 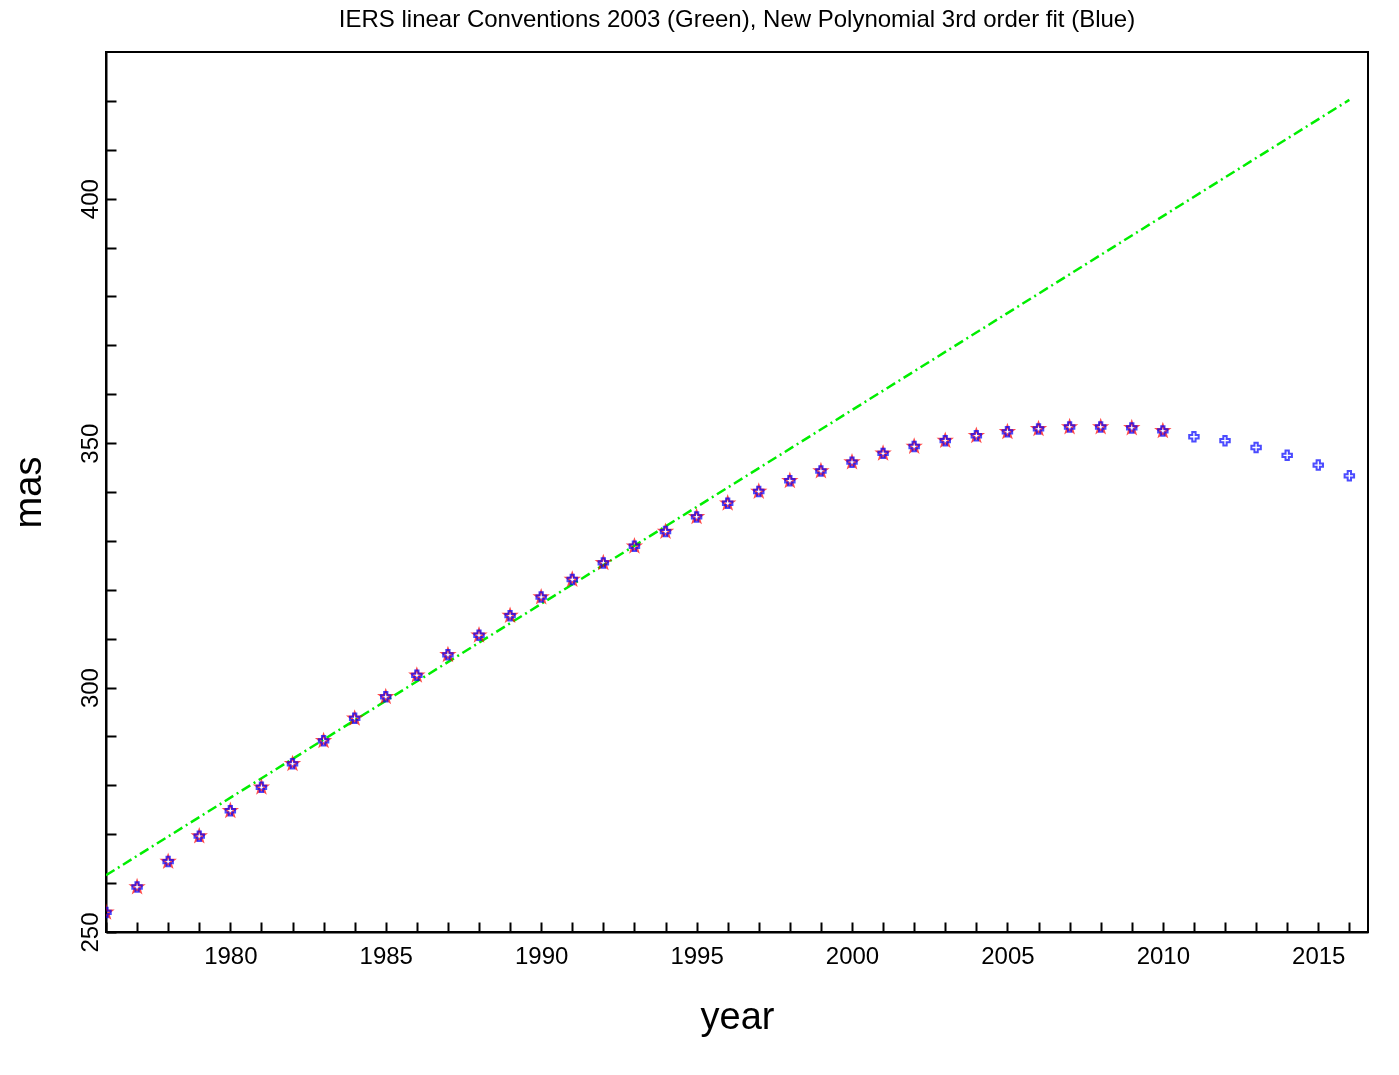 I want to click on y-tick-label: 250, so click(x=89, y=932).